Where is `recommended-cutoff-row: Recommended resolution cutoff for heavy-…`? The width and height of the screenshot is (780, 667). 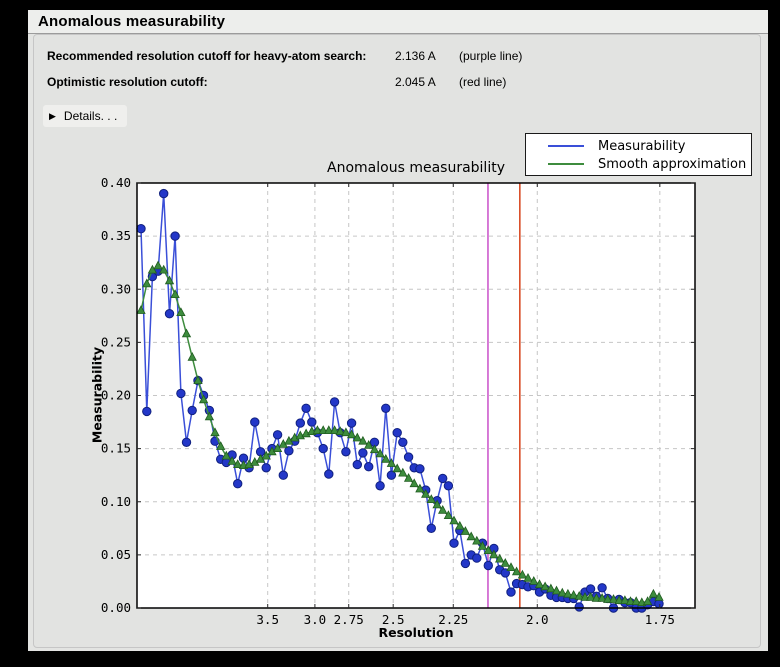 recommended-cutoff-row: Recommended resolution cutoff for heavy-… is located at coordinates (397, 57).